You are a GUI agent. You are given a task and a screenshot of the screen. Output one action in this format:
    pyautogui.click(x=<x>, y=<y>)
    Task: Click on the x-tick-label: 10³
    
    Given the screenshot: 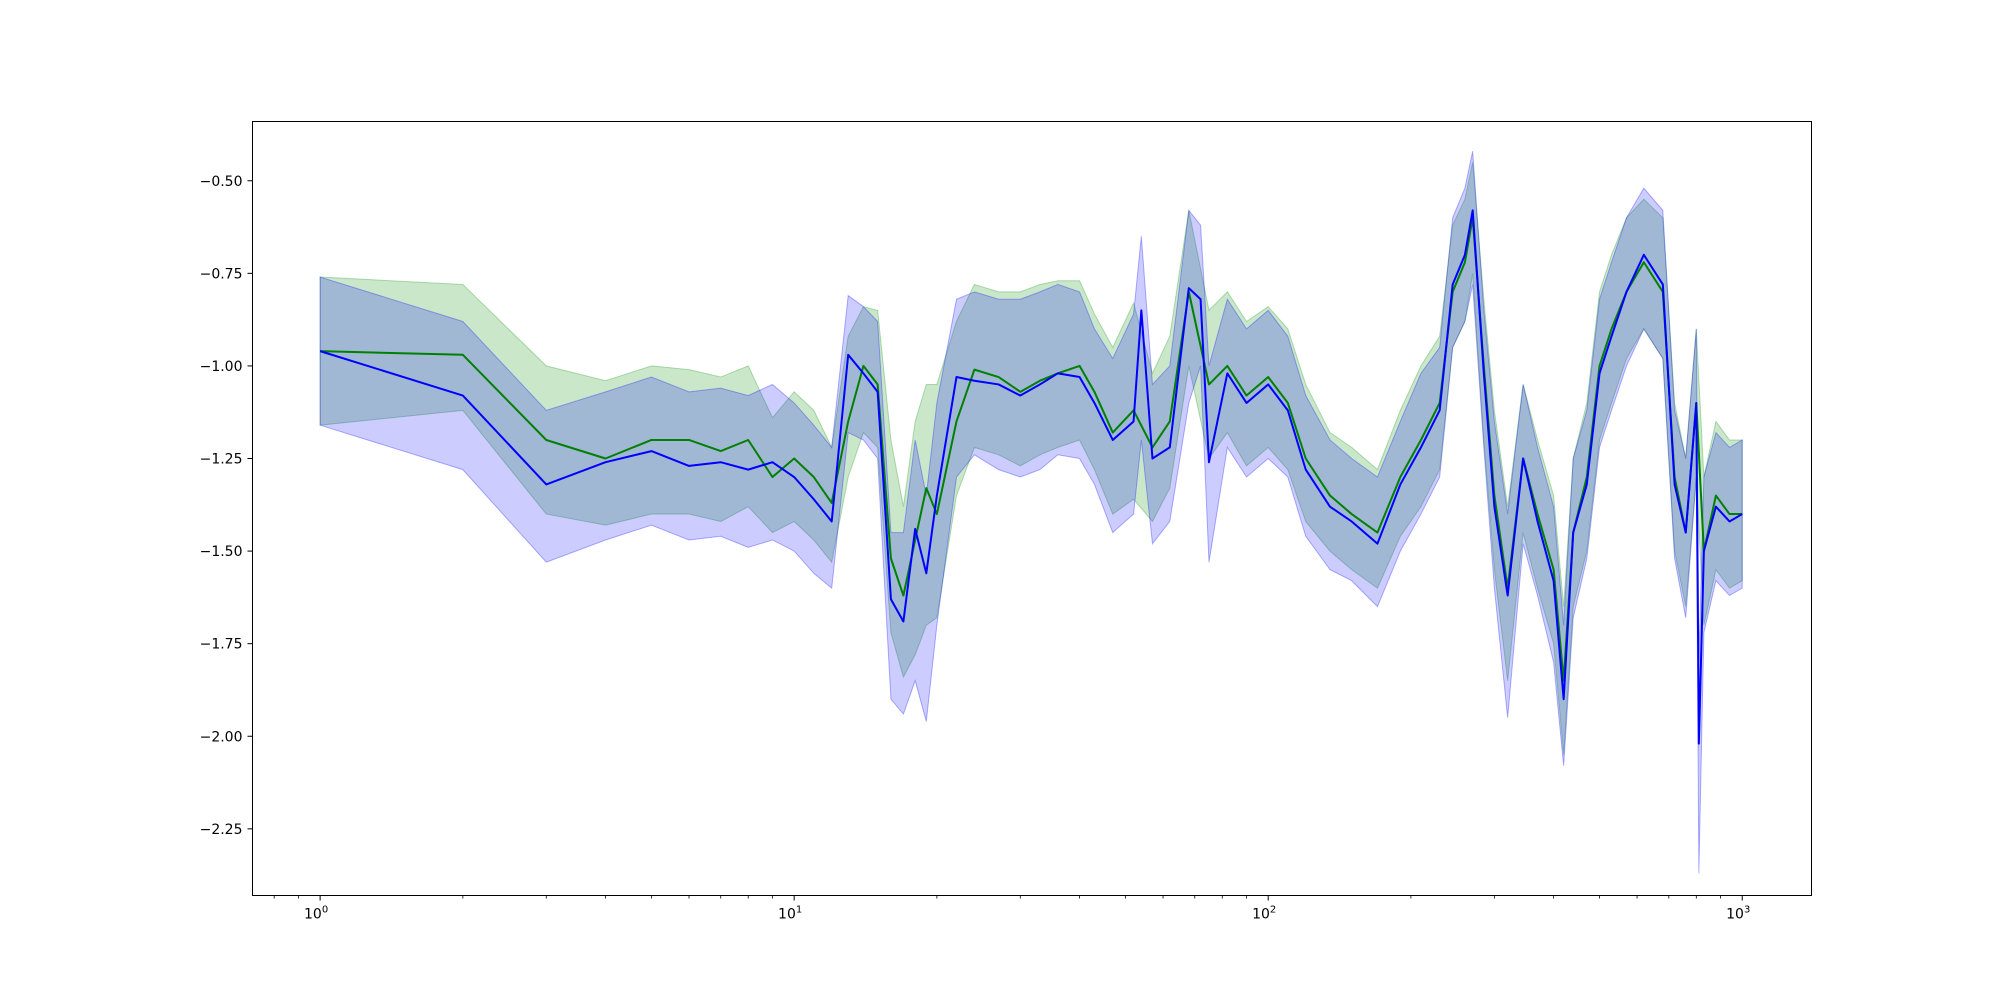 What is the action you would take?
    pyautogui.click(x=1738, y=914)
    